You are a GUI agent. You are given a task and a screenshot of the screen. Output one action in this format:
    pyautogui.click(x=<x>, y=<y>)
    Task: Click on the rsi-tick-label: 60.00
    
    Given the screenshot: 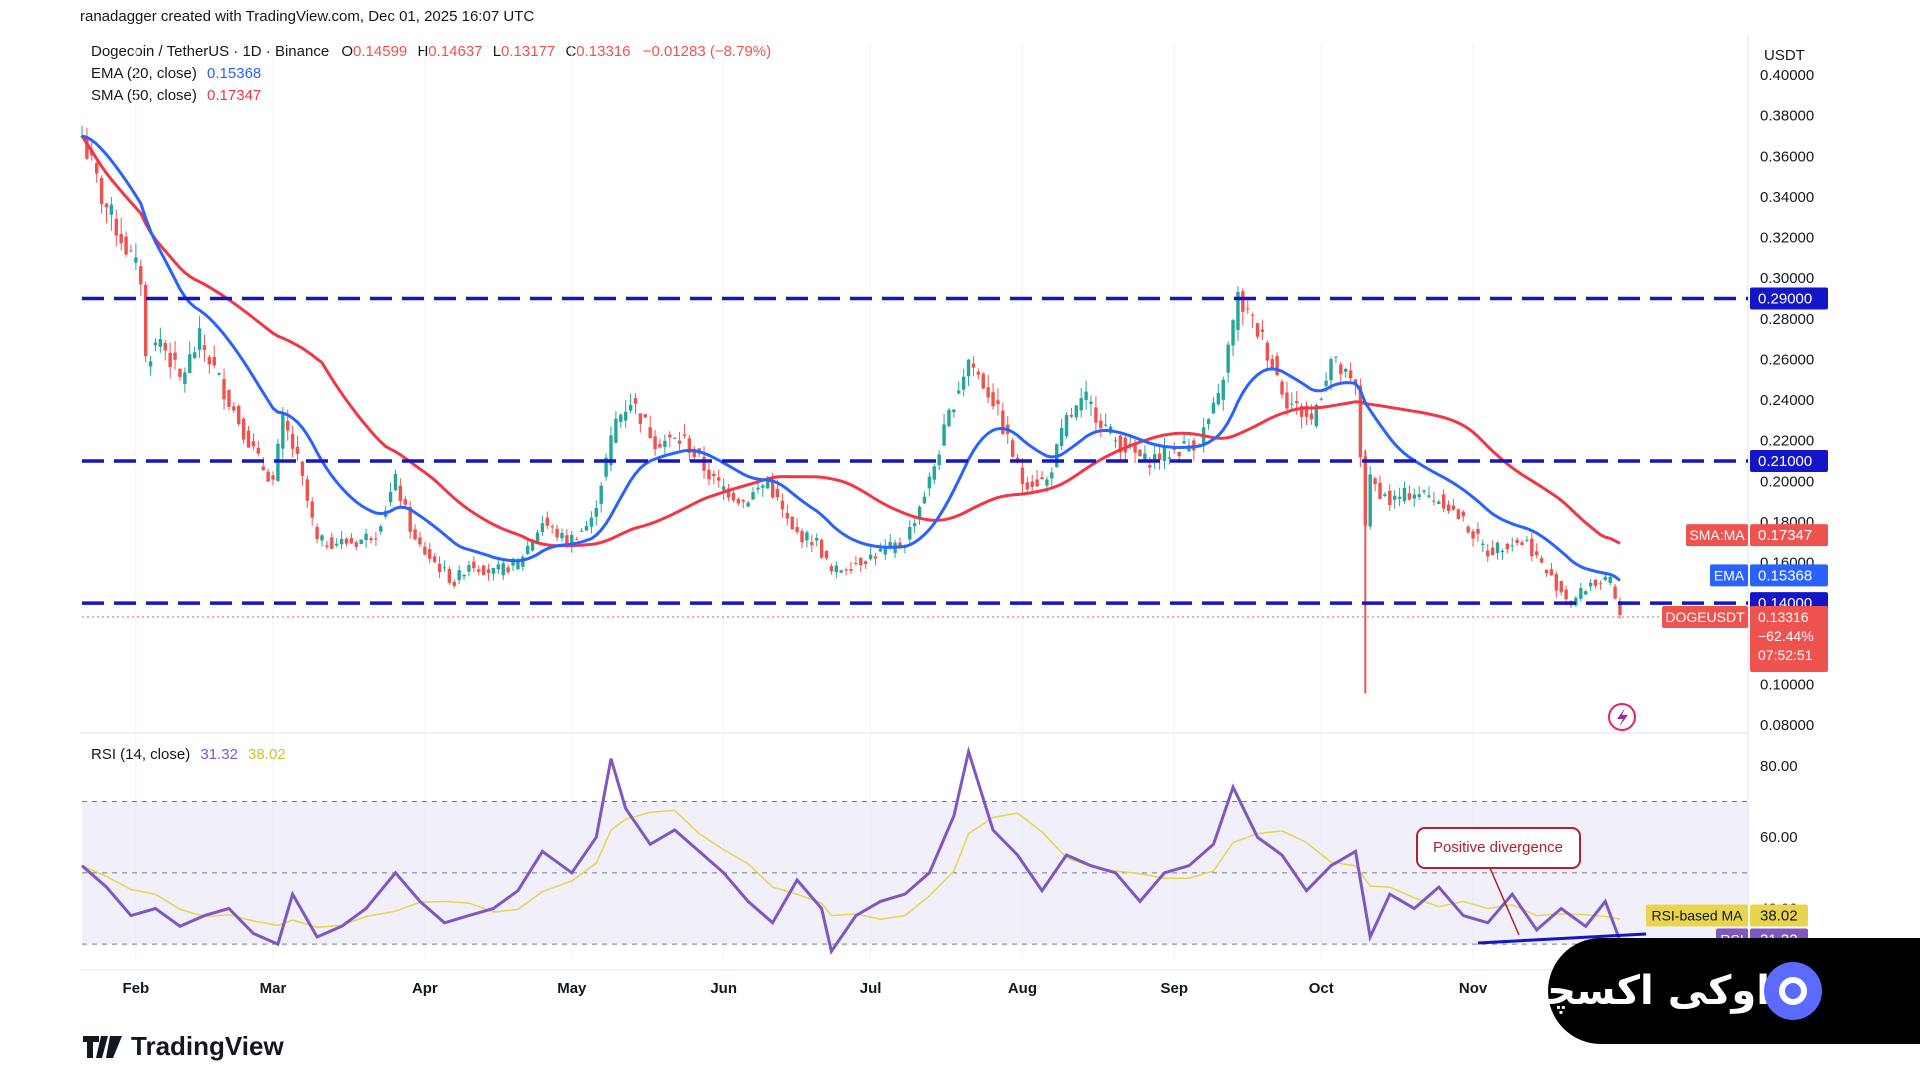 What is the action you would take?
    pyautogui.click(x=1779, y=837)
    